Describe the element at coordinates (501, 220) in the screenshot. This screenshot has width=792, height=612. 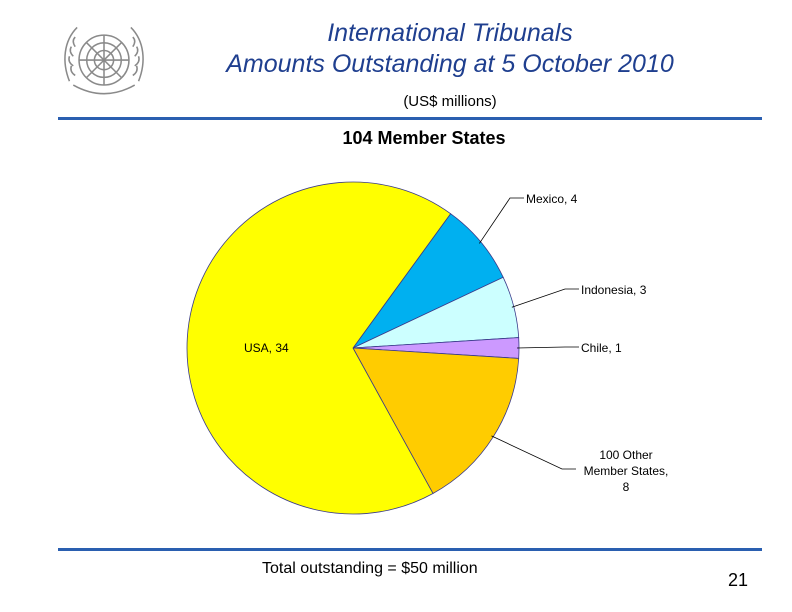
I see `leader-line-mexico` at that location.